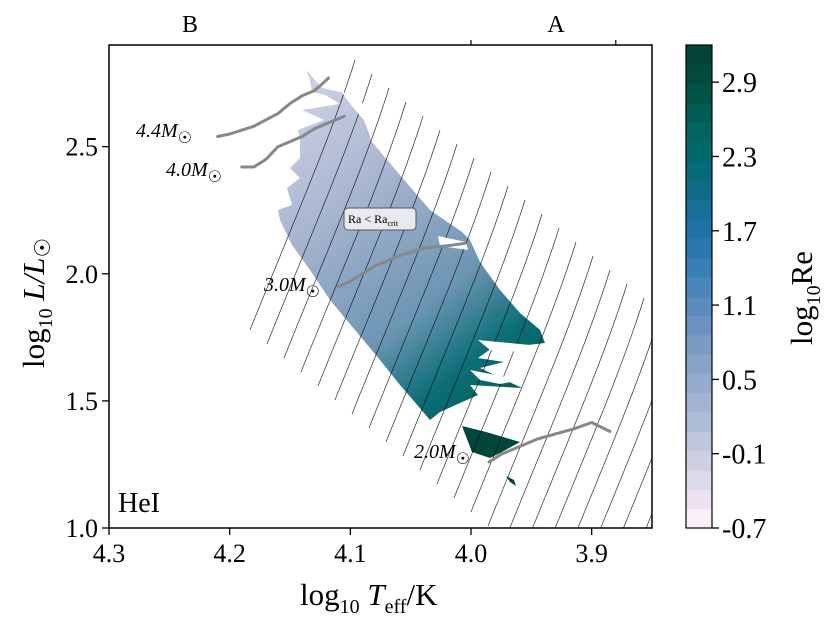 This screenshot has width=830, height=625. I want to click on x-tick-label: 4.1, so click(350, 553).